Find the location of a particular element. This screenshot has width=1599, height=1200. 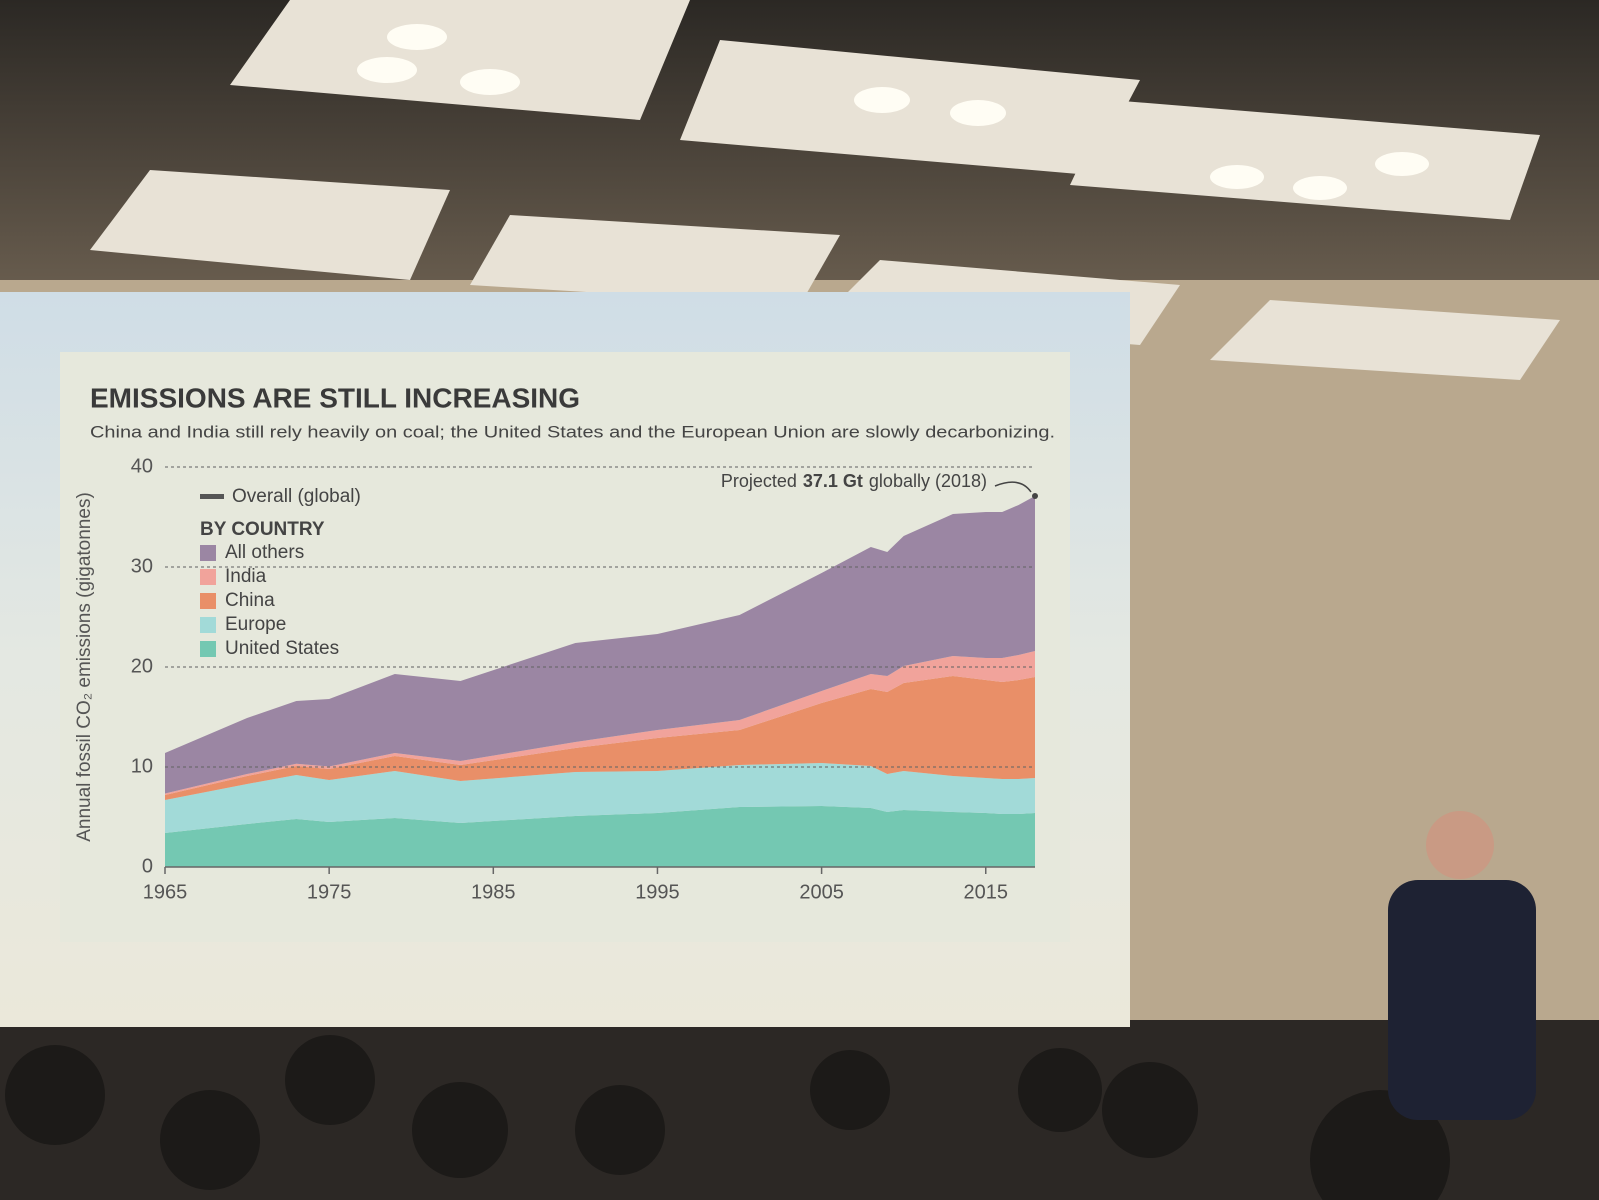

legend-label: All others is located at coordinates (264, 552).